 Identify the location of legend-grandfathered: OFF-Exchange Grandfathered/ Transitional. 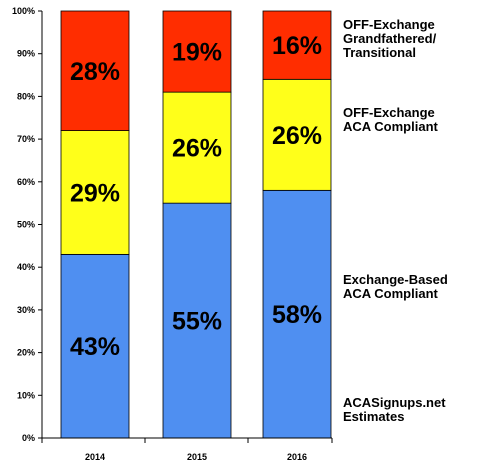
(389, 39).